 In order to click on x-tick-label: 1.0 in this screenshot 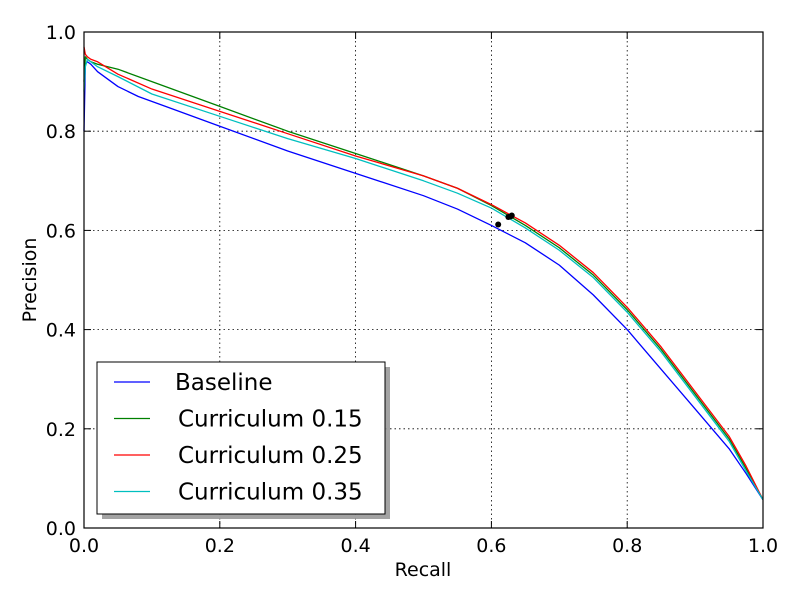, I will do `click(763, 546)`.